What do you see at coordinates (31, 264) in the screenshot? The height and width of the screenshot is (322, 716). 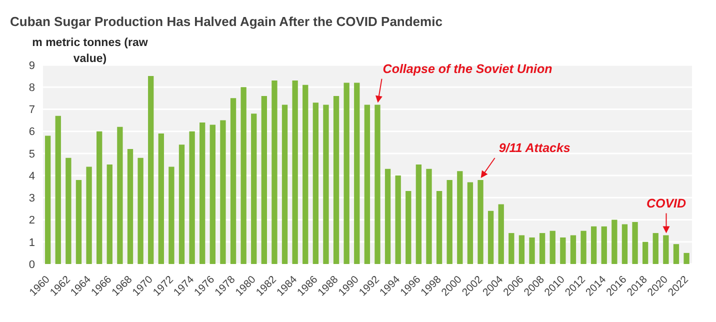 I see `y-tick-label: 0` at bounding box center [31, 264].